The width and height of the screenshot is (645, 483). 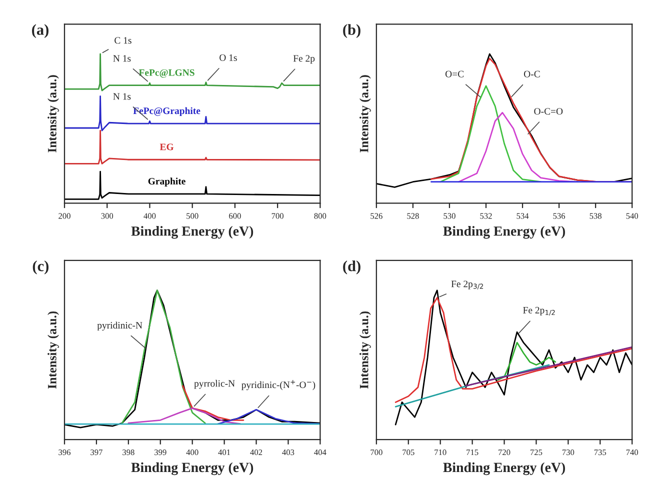 I want to click on chart-title: (d), so click(x=351, y=267).